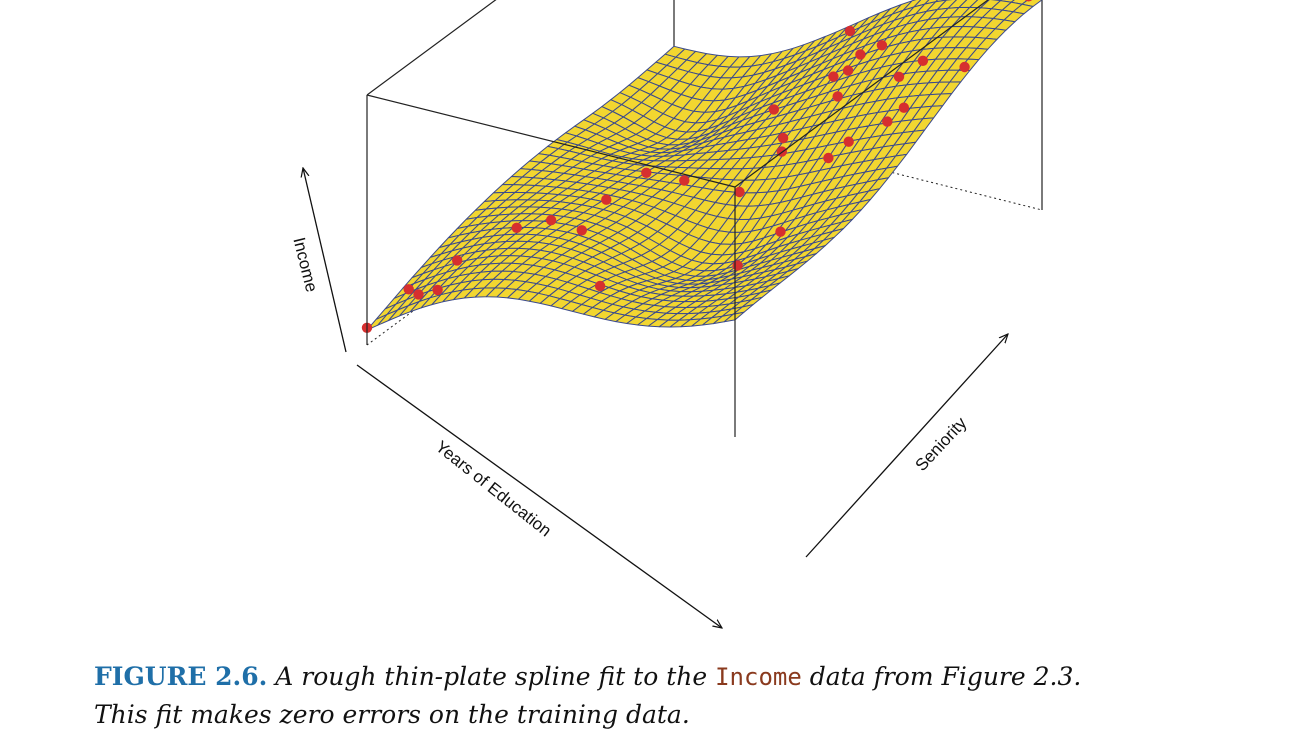 The height and width of the screenshot is (750, 1300). Describe the element at coordinates (491, 676) in the screenshot. I see `caption-text-1: A rough thin-plate spline fit to the` at that location.